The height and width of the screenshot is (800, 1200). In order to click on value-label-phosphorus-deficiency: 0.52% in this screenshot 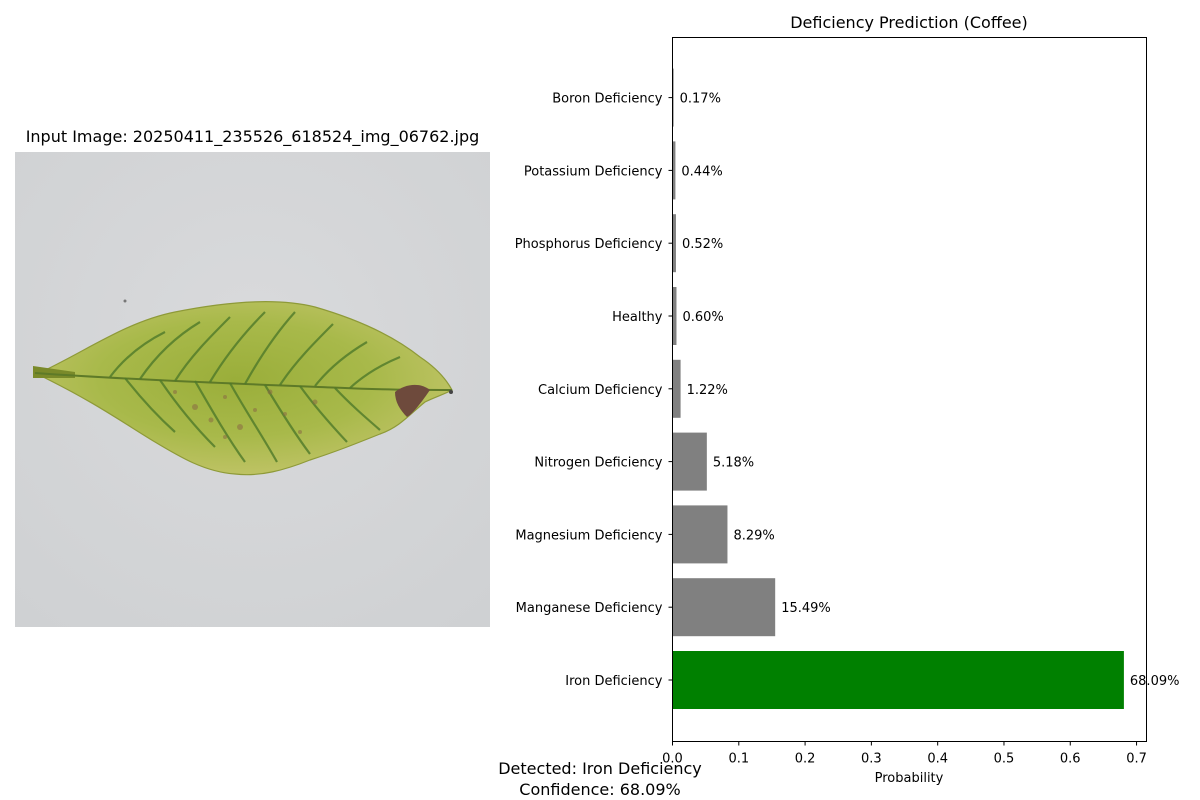, I will do `click(702, 244)`.